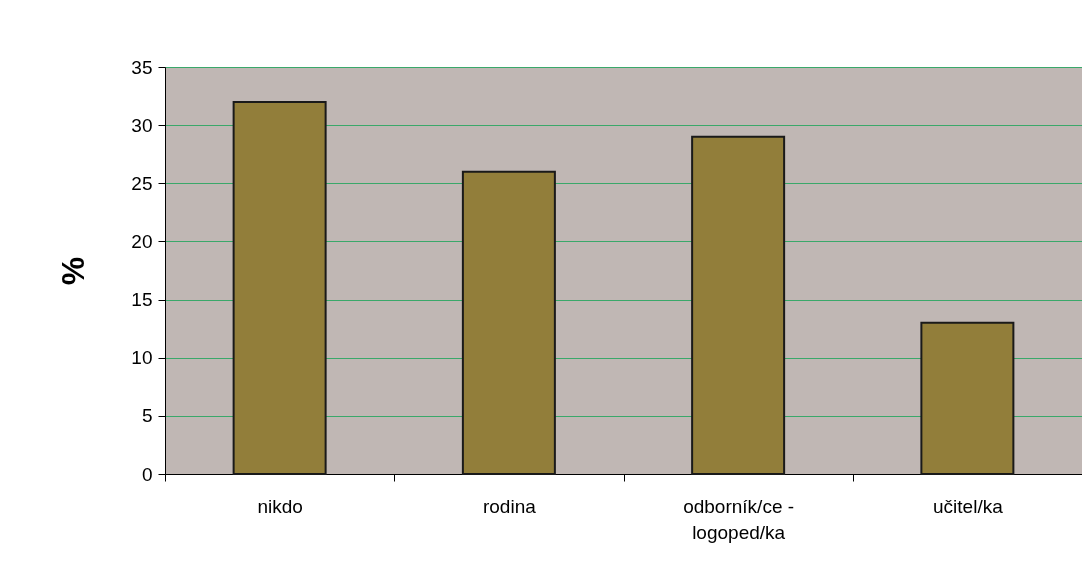 The height and width of the screenshot is (568, 1082). I want to click on y-tick-label: 0, so click(147, 474).